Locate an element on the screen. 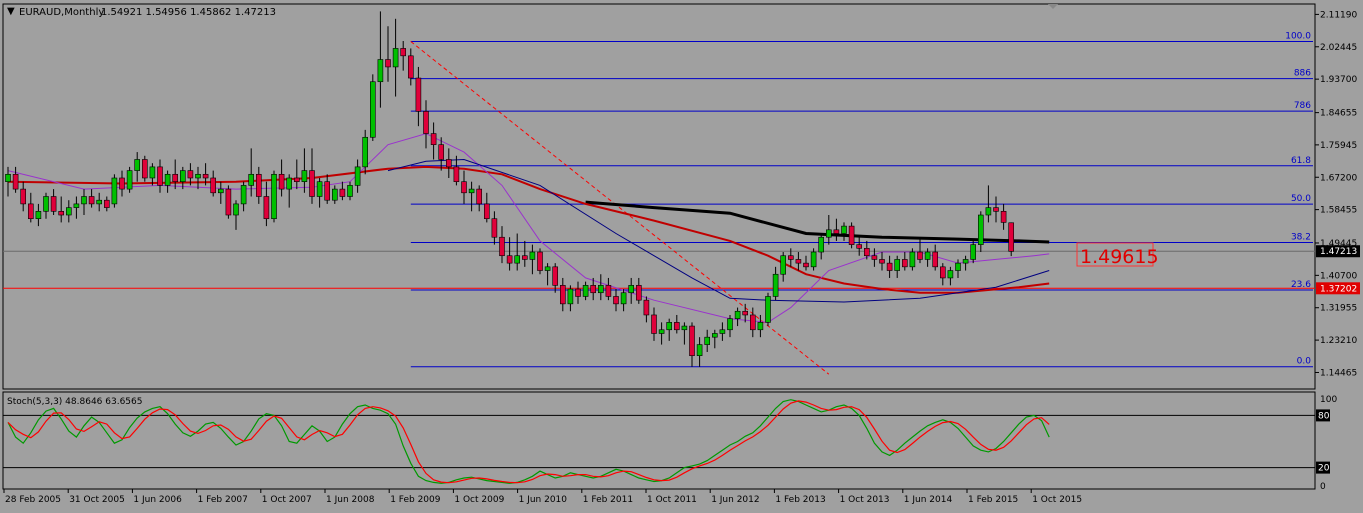 Image resolution: width=1363 pixels, height=513 pixels. time-tick-label: 1 Feb 2009 is located at coordinates (415, 500).